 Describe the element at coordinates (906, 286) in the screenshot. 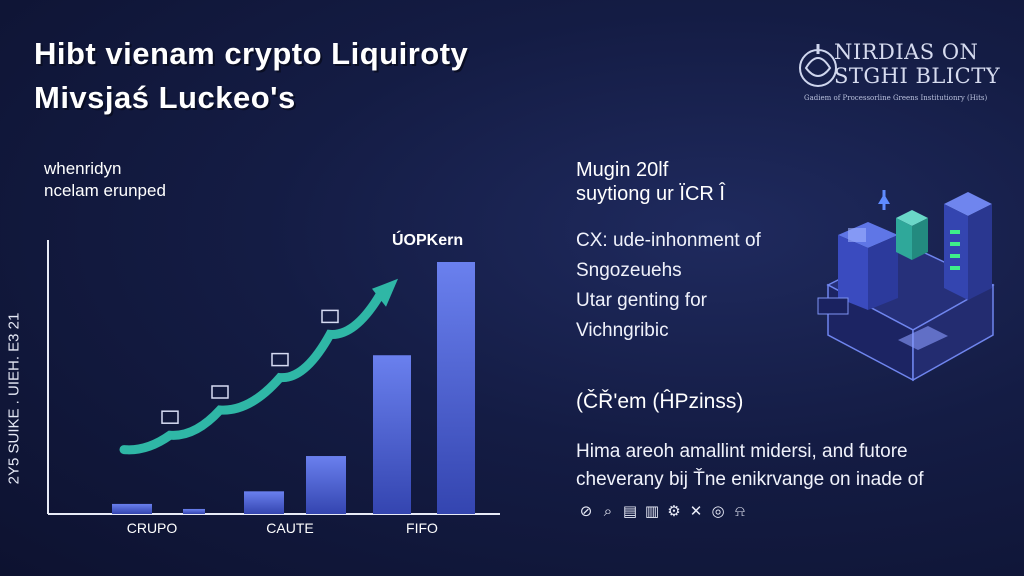

I see `server-illustration` at that location.